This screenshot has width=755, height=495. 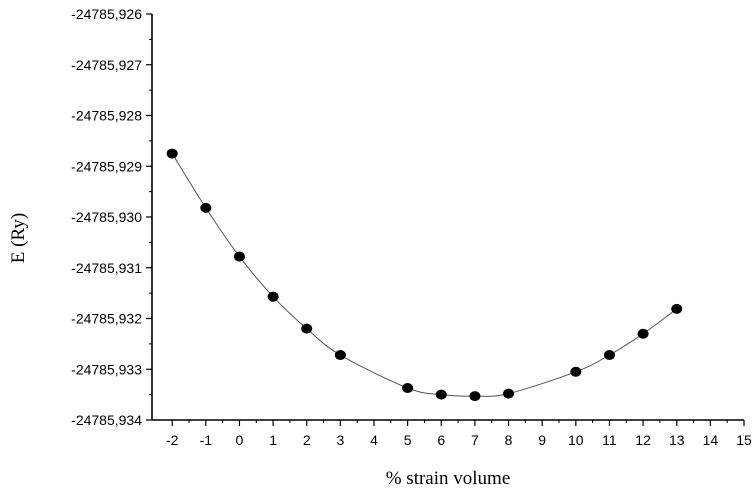 I want to click on x-tick-label: 5, so click(x=408, y=440).